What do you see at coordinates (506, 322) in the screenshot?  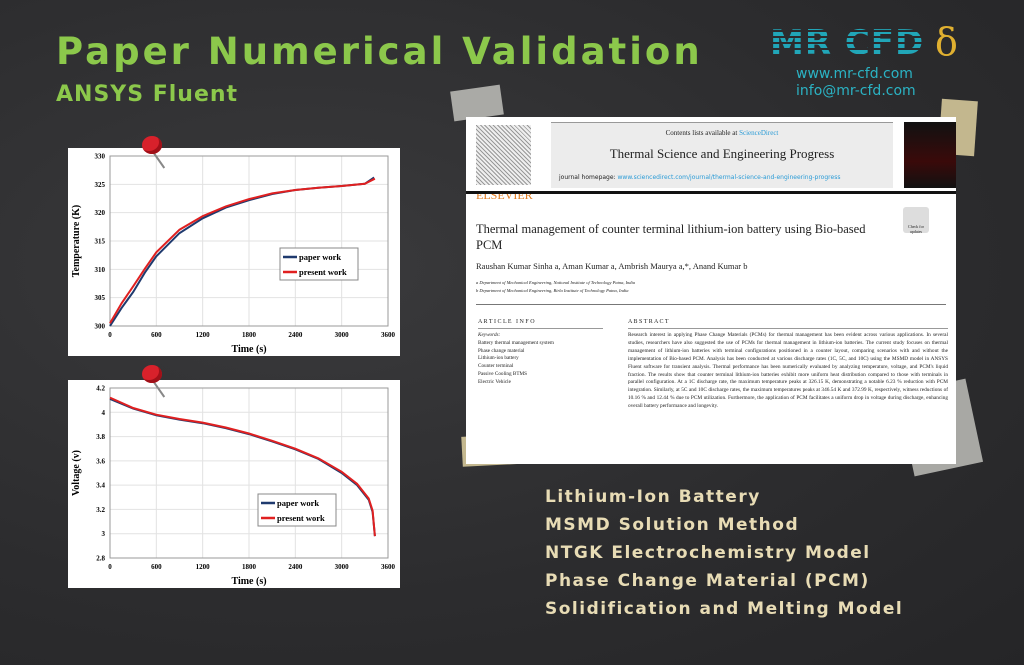 I see `article-info-heading: A R T I C L E I N F O` at bounding box center [506, 322].